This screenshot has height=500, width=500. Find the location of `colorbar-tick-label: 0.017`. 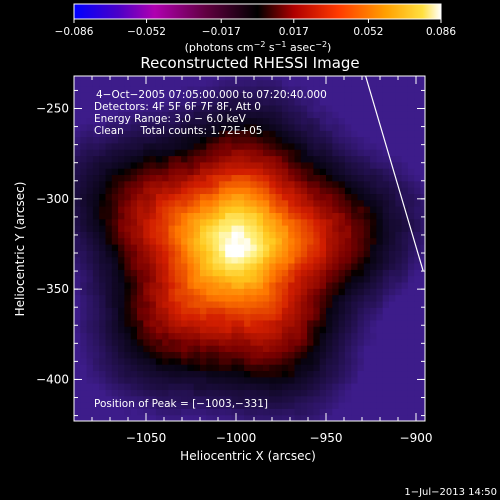

colorbar-tick-label: 0.017 is located at coordinates (294, 32).